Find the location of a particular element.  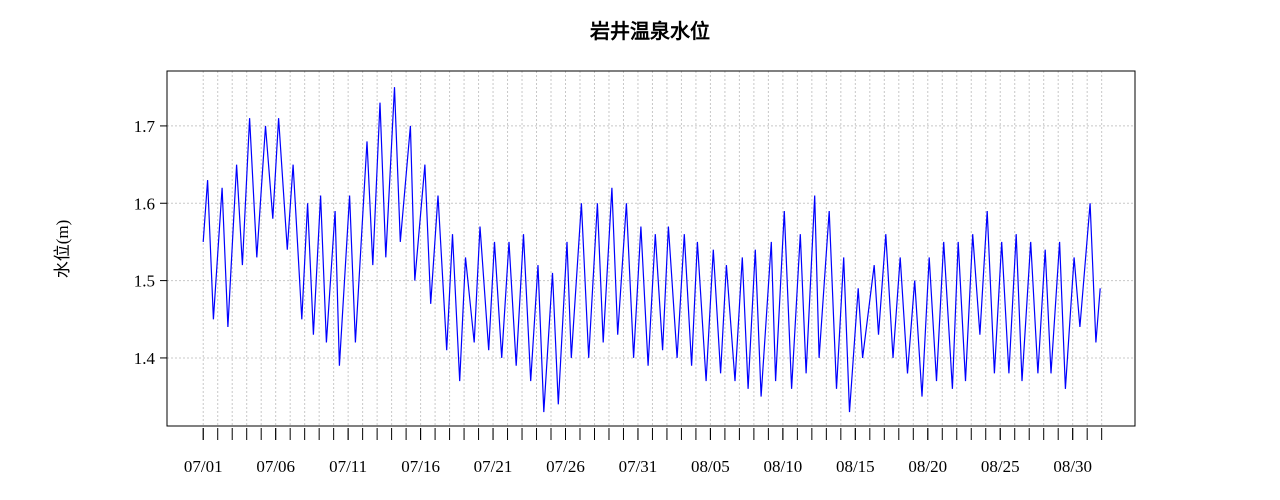

x-tick-label: 08/20 is located at coordinates (927, 466).